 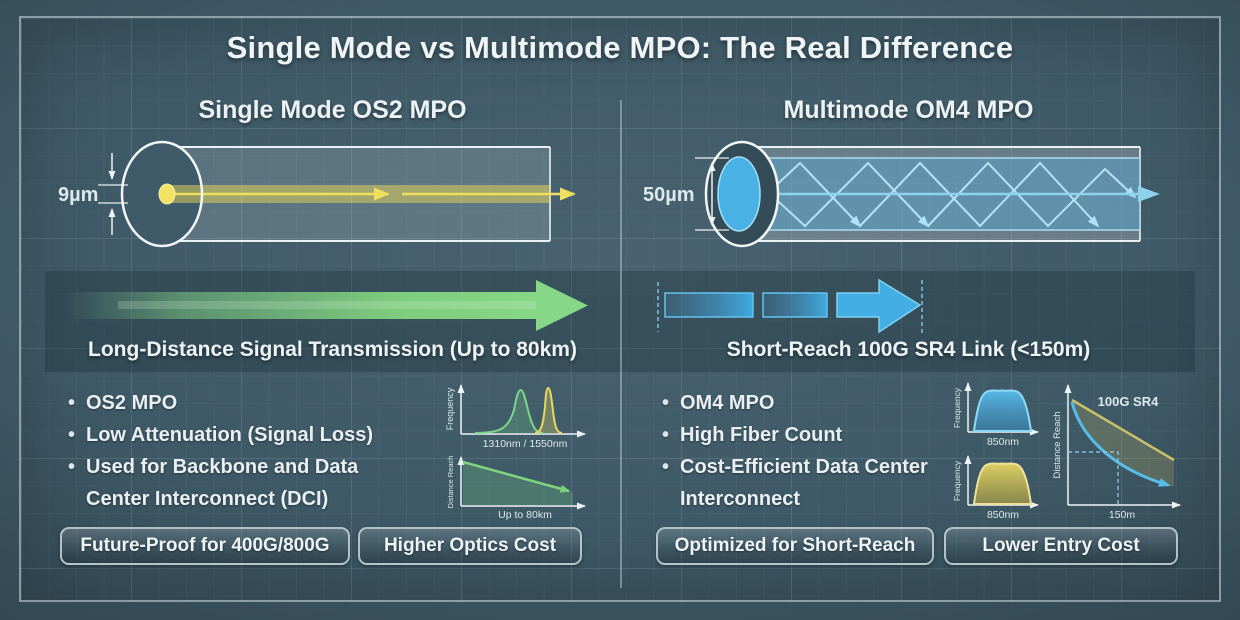 What do you see at coordinates (317, 194) in the screenshot?
I see `single-mode-fiber-diagram: 9µm` at bounding box center [317, 194].